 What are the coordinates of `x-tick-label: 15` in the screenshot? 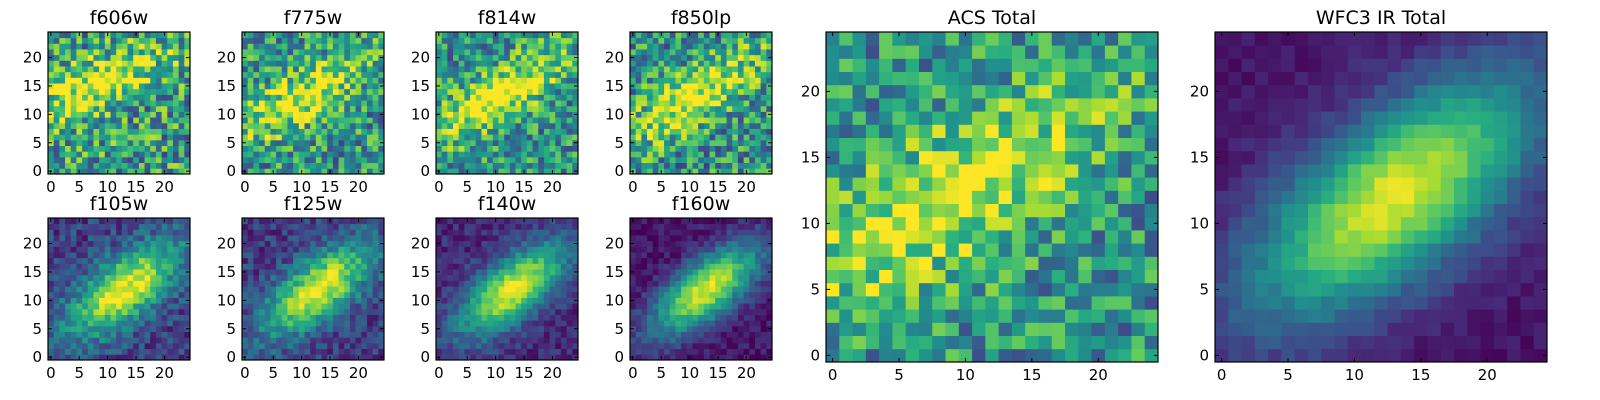 It's located at (135, 187).